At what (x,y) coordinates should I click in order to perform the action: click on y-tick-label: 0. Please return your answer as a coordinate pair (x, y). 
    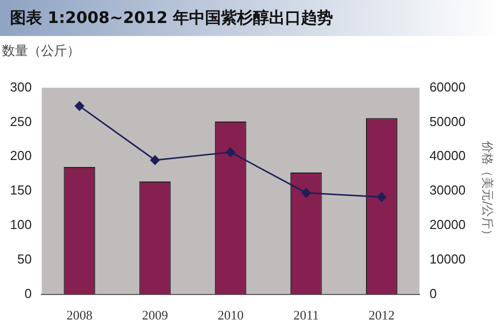
    Looking at the image, I should click on (28, 293).